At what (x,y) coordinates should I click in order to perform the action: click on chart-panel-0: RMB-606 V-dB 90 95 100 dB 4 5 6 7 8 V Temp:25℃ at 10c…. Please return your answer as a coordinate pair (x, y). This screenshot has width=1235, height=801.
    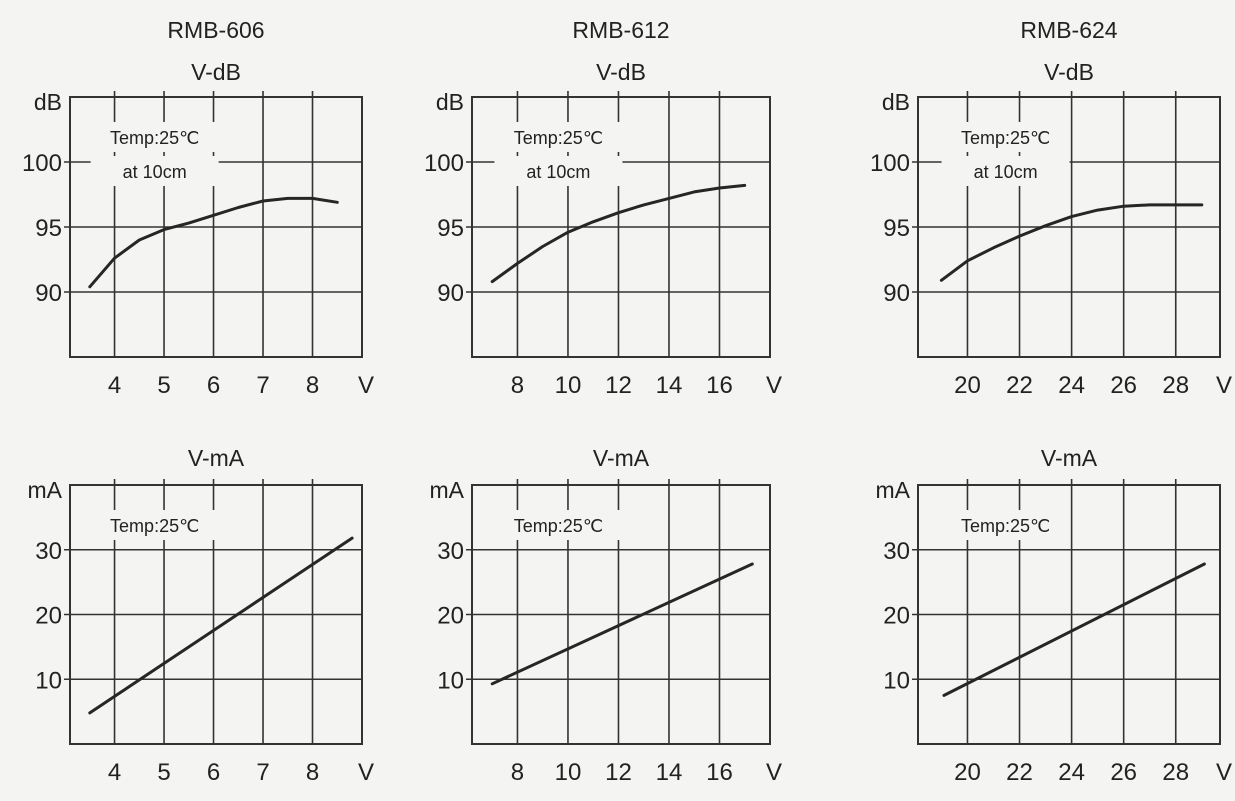
    Looking at the image, I should click on (198, 208).